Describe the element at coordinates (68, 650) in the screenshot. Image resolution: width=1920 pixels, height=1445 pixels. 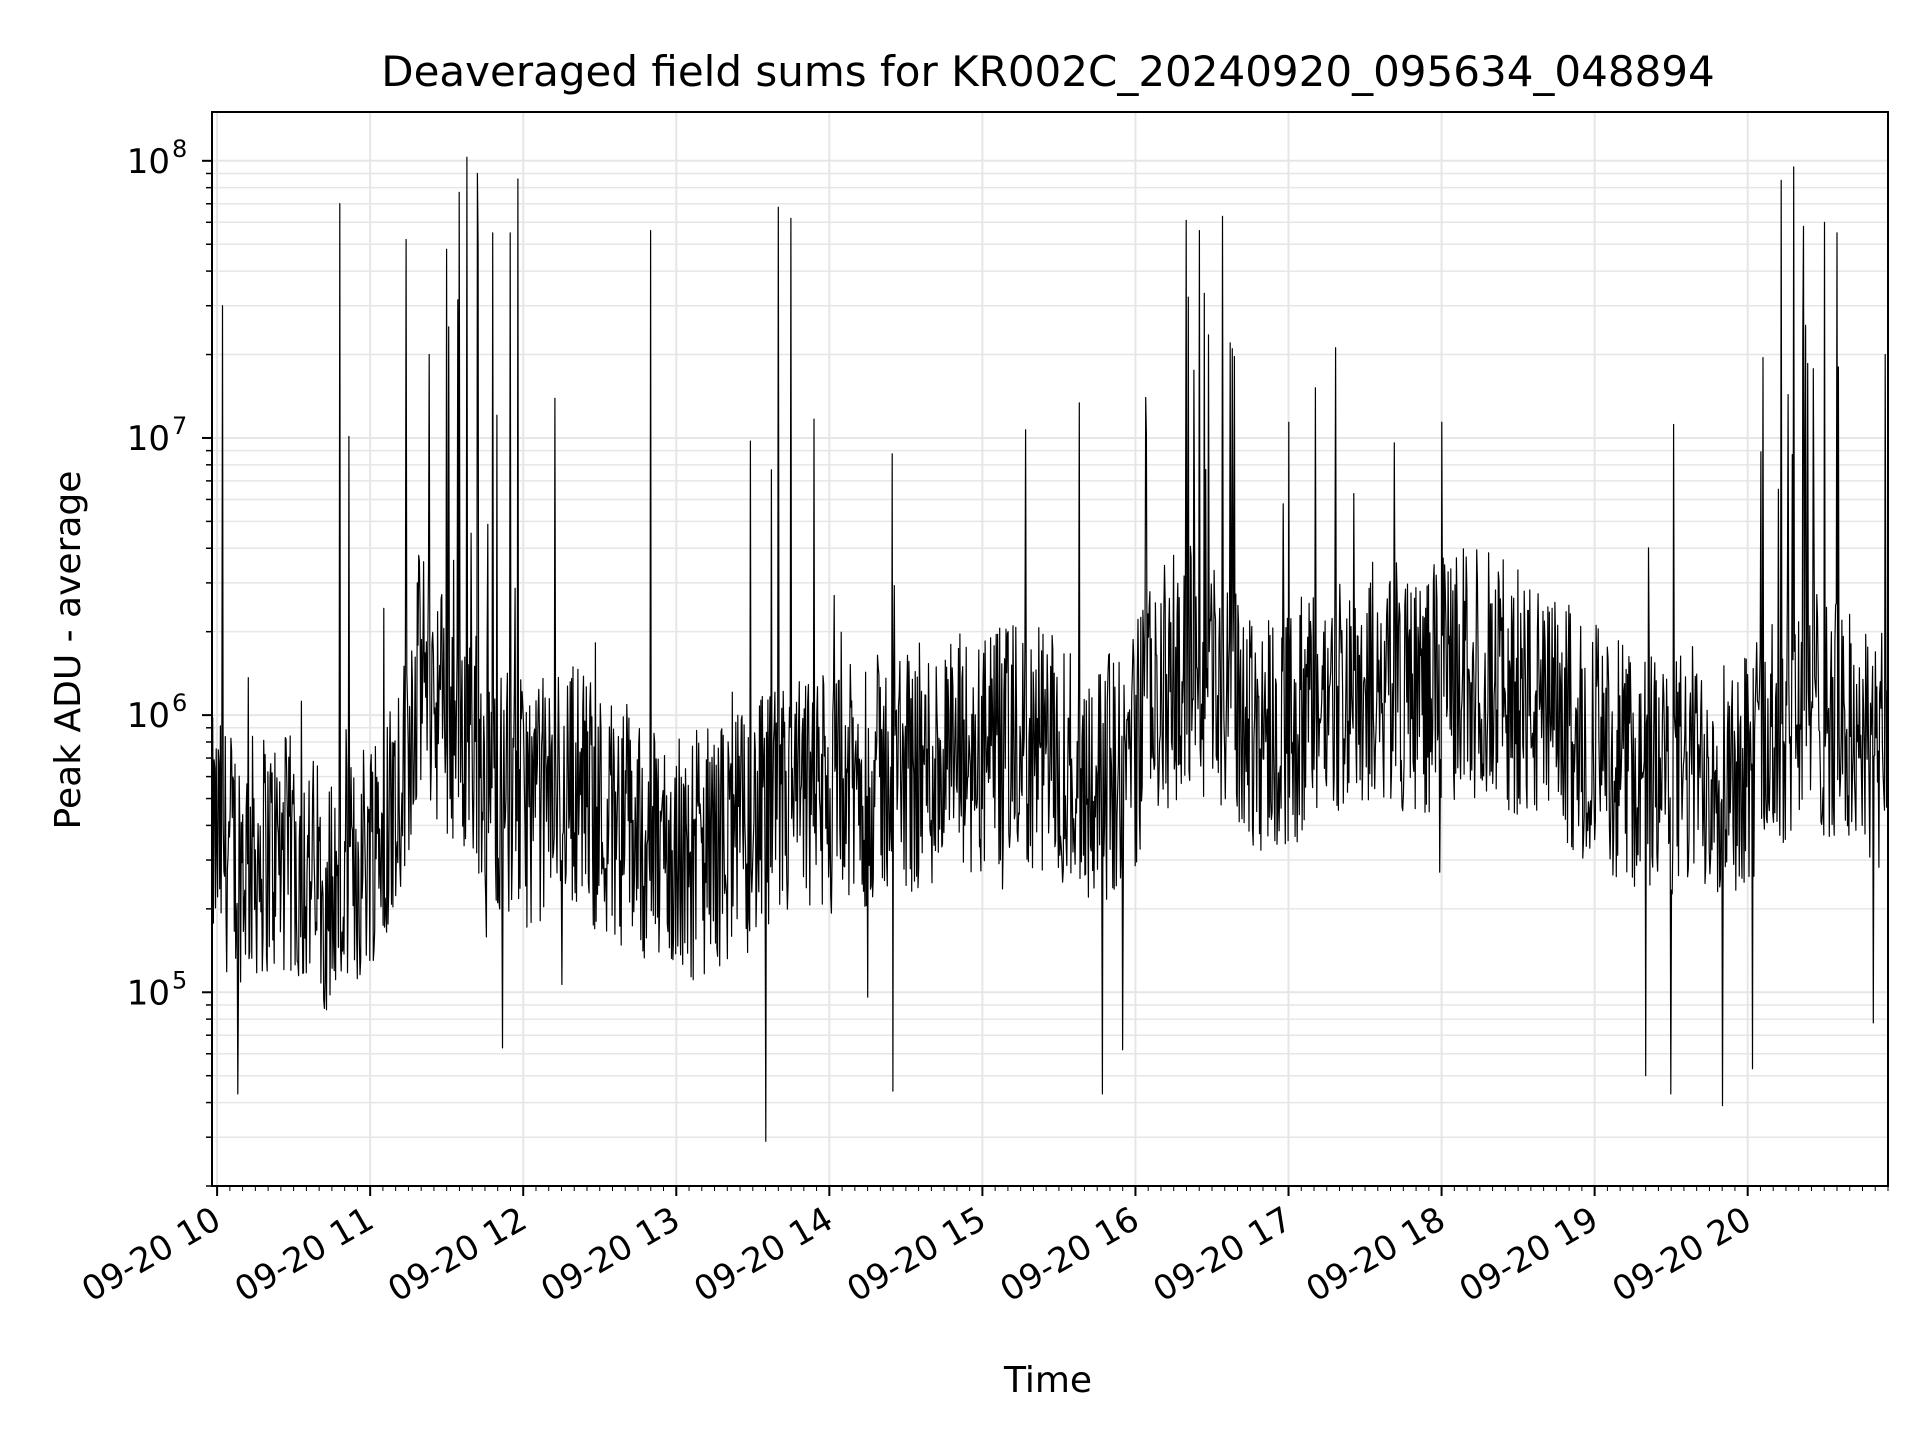
I see `y-axis-label: Peak ADU - average` at that location.